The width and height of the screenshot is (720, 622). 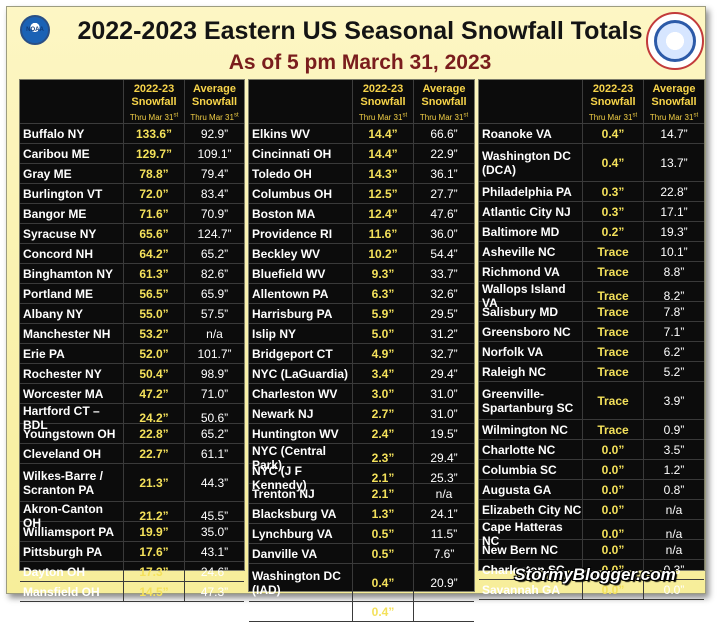 I want to click on city-cell: Columbus OH, so click(x=292, y=193).